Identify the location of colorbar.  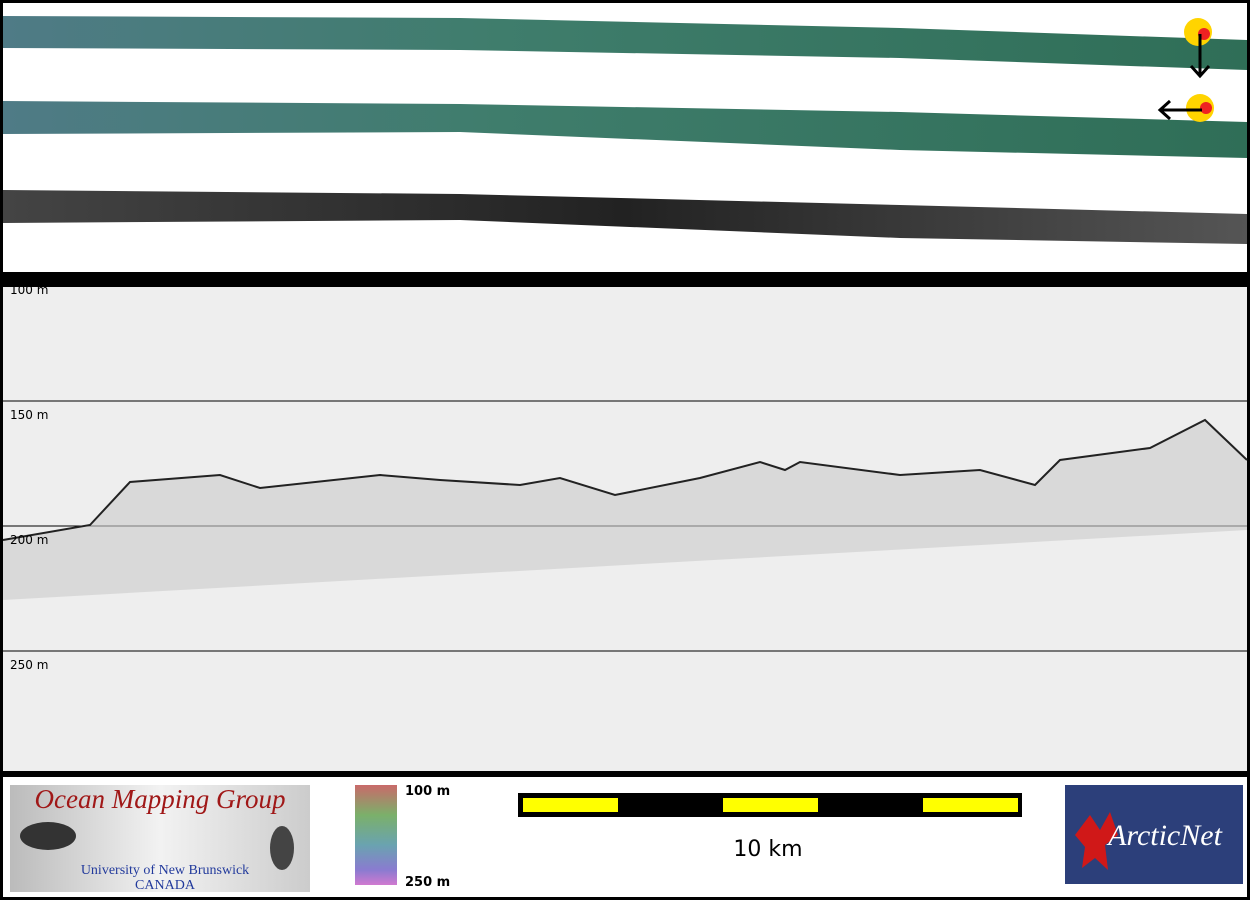
(376, 835).